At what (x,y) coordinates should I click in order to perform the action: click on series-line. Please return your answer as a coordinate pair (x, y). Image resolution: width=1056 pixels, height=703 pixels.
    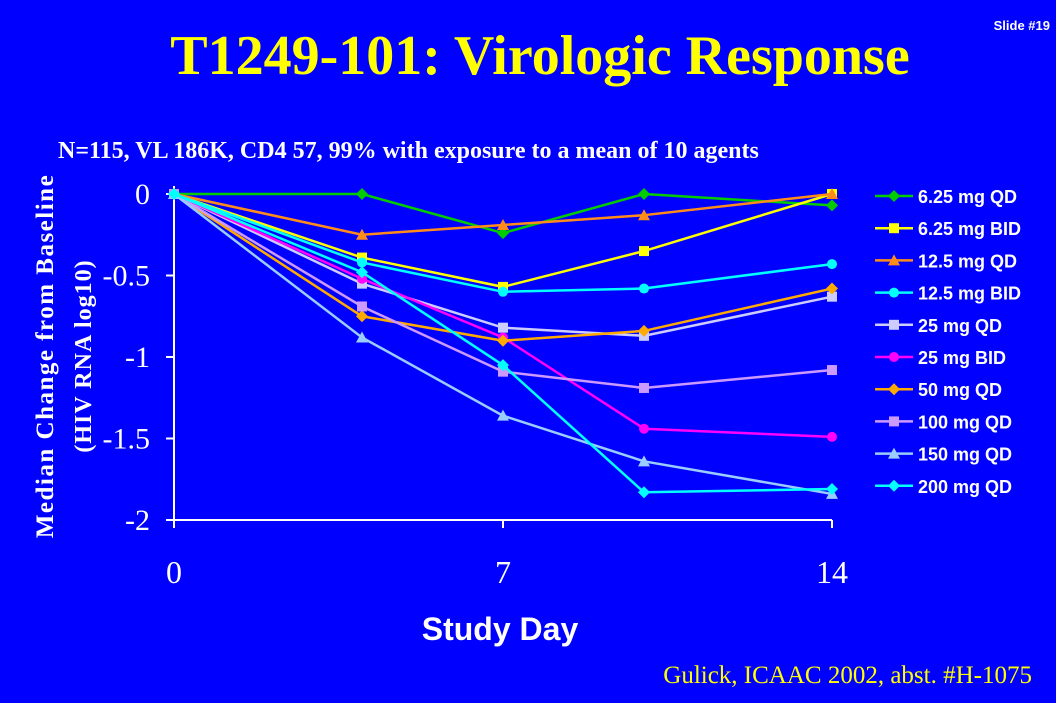
    Looking at the image, I should click on (503, 243).